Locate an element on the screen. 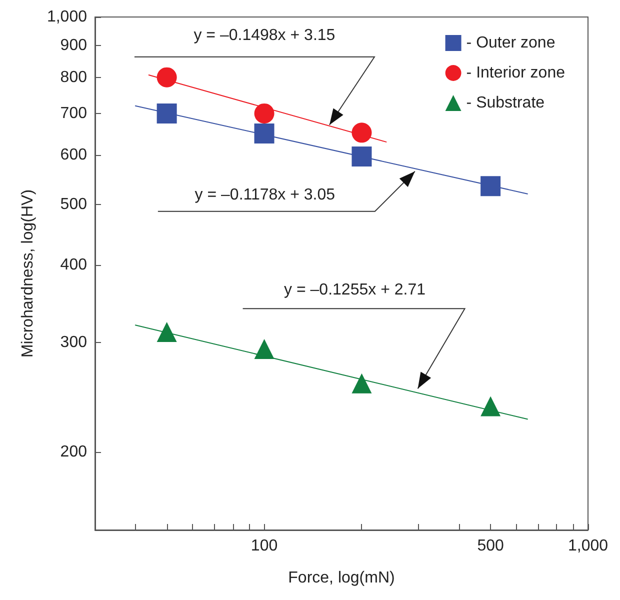  y-tick-label: 900 is located at coordinates (74, 45).